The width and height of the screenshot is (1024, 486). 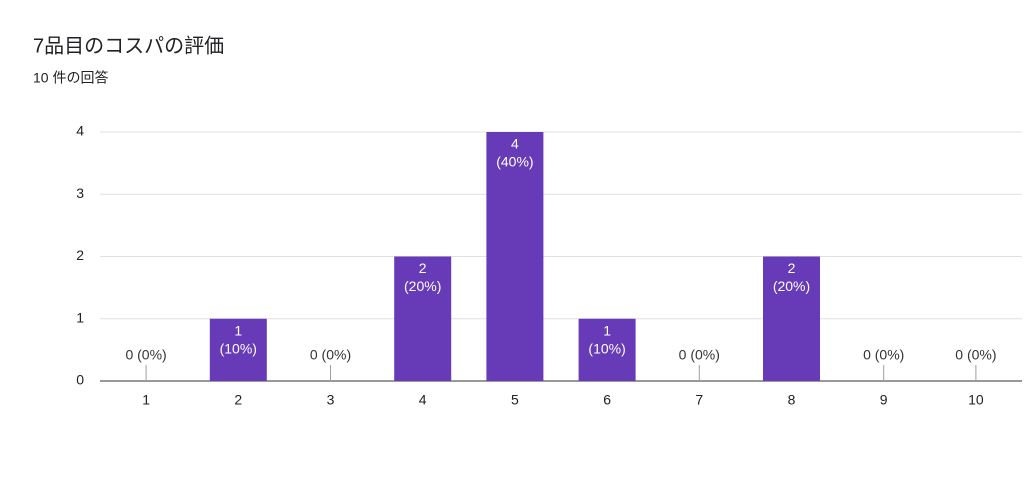 What do you see at coordinates (515, 144) in the screenshot?
I see `data-label: 4` at bounding box center [515, 144].